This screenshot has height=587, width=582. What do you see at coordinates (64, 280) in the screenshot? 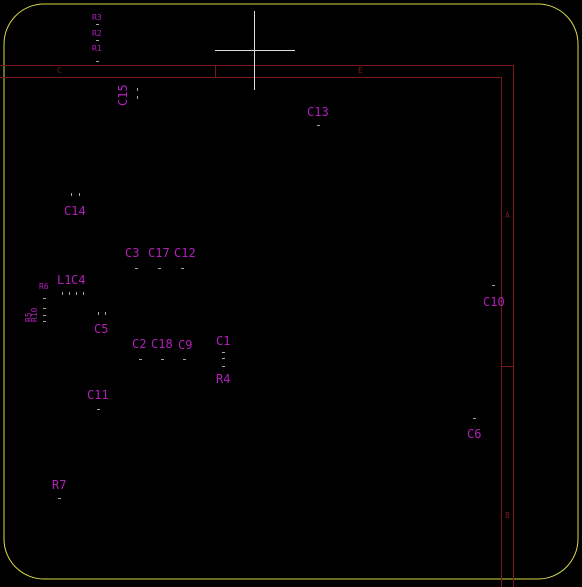
I see `ref-l1: L1` at bounding box center [64, 280].